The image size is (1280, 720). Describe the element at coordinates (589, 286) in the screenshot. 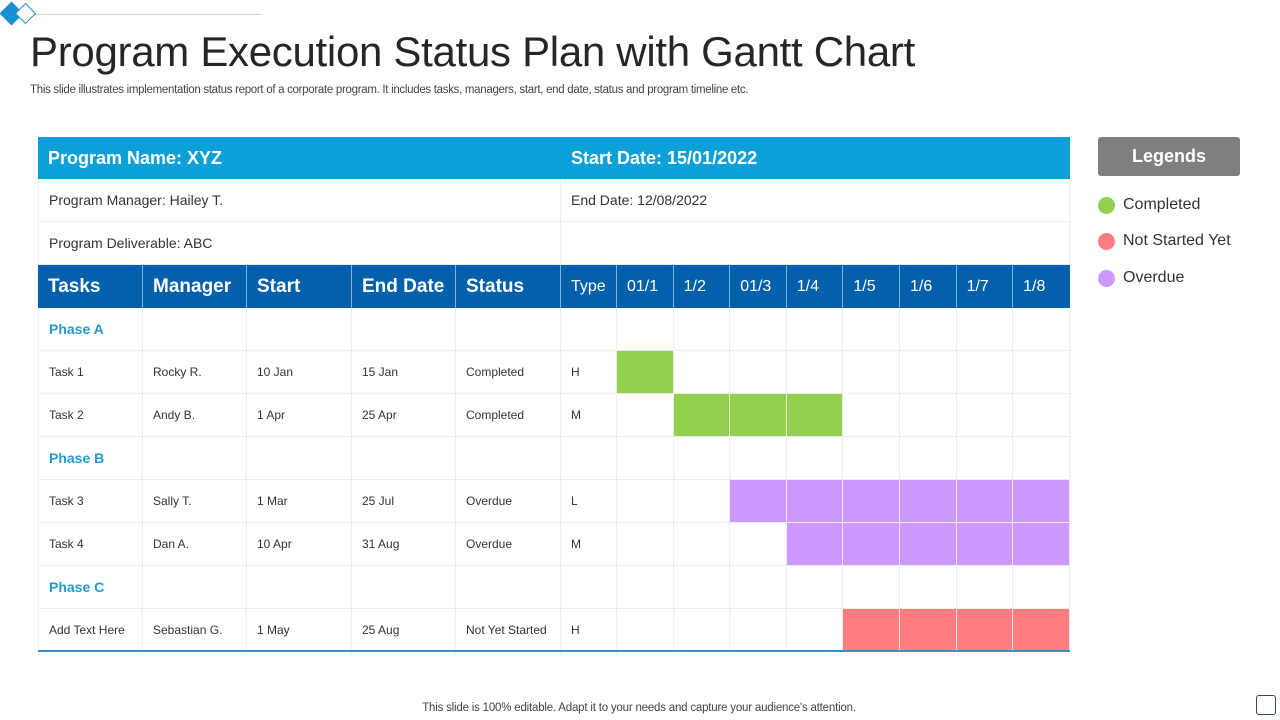

I see `col-header-type: Type` at that location.